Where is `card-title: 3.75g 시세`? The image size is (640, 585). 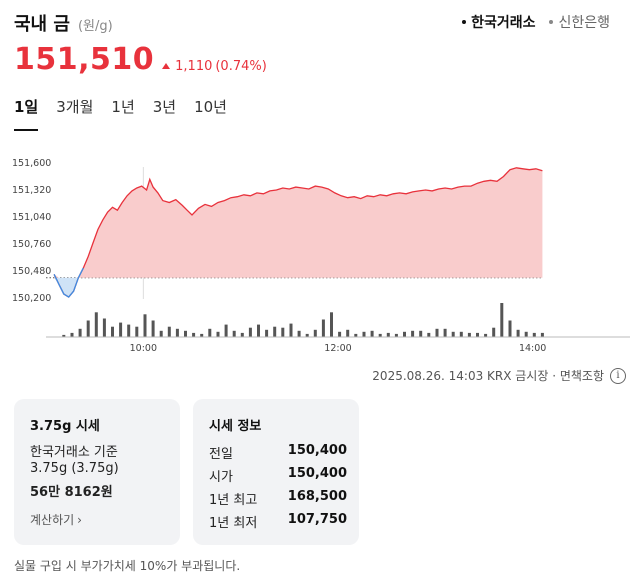
card-title: 3.75g 시세 is located at coordinates (65, 426).